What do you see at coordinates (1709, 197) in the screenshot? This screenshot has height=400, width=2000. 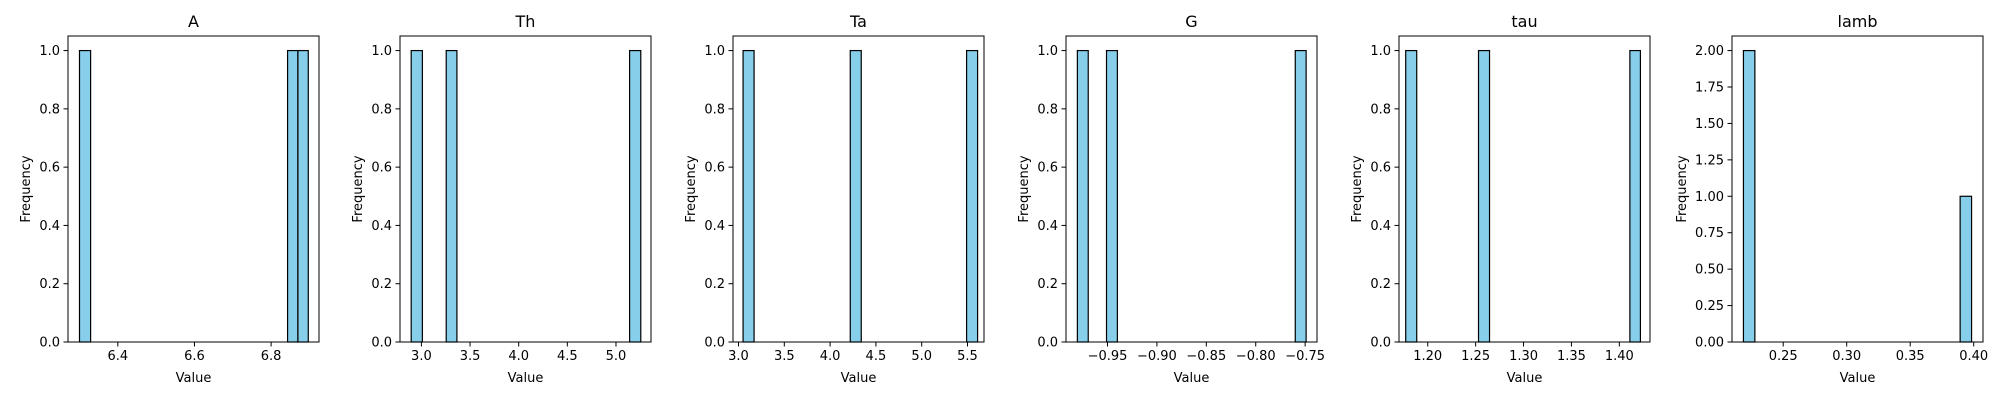 I see `y-tick-label: 1.00` at bounding box center [1709, 197].